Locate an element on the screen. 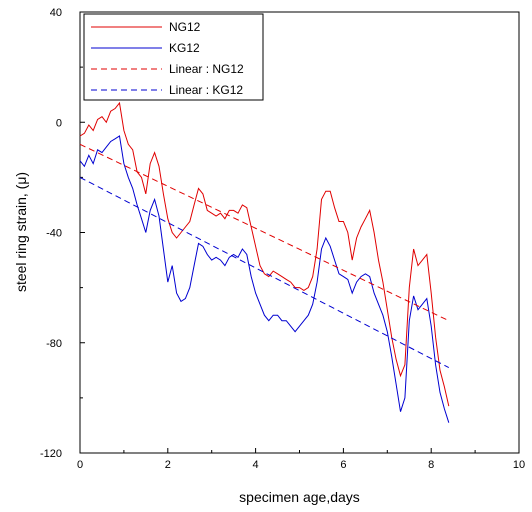  legend-label-kg12-line: KG12 is located at coordinates (184, 48).